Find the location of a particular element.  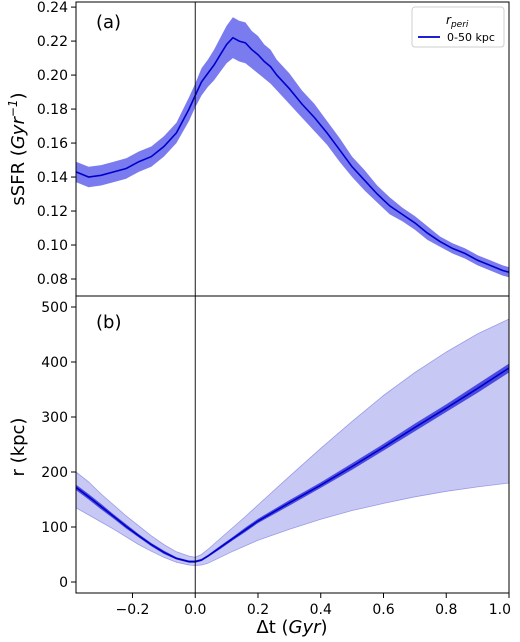

x-tick-label: −0.2 is located at coordinates (132, 610).